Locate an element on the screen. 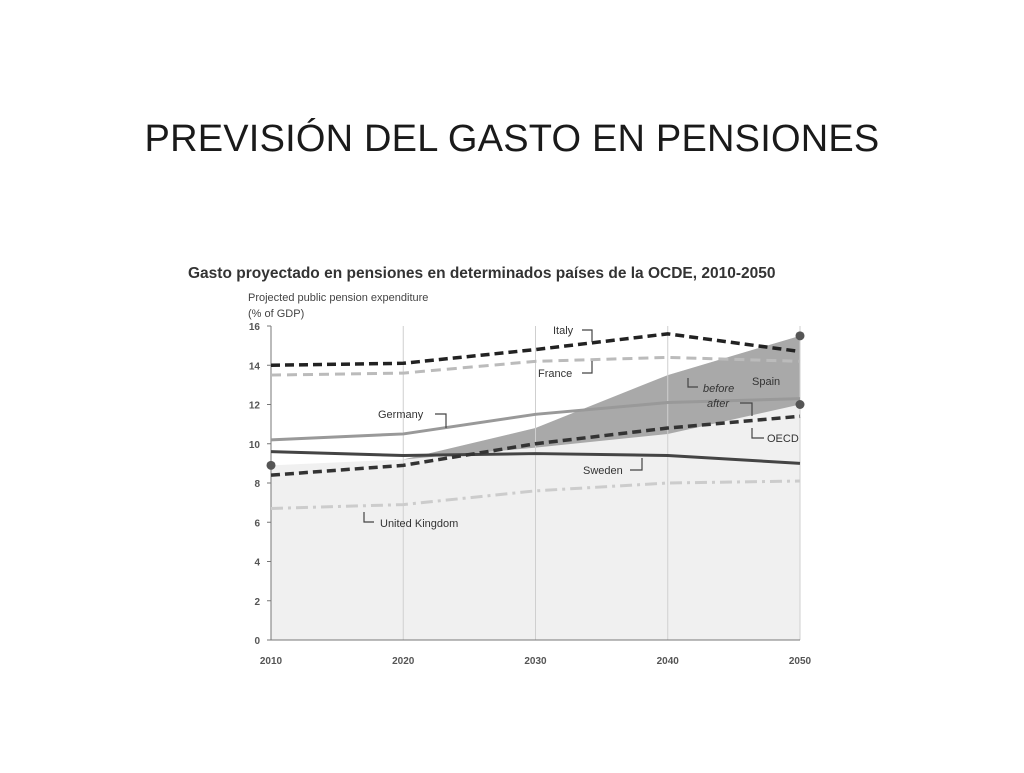 The height and width of the screenshot is (773, 1024). y-tick-label: 0 is located at coordinates (257, 641).